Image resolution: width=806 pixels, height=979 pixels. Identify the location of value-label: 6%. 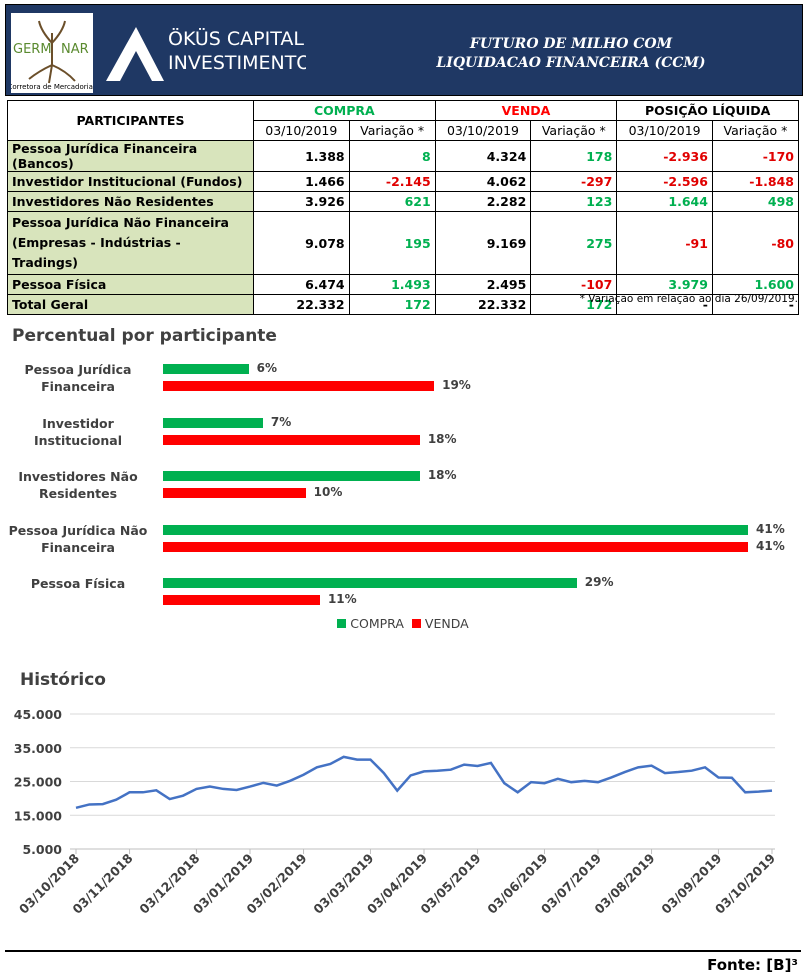
(266, 368).